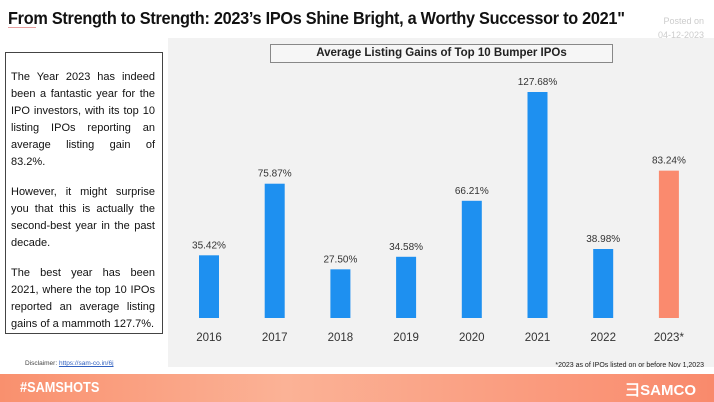  What do you see at coordinates (41, 363) in the screenshot?
I see `disclaimer-label: Disclaimer:` at bounding box center [41, 363].